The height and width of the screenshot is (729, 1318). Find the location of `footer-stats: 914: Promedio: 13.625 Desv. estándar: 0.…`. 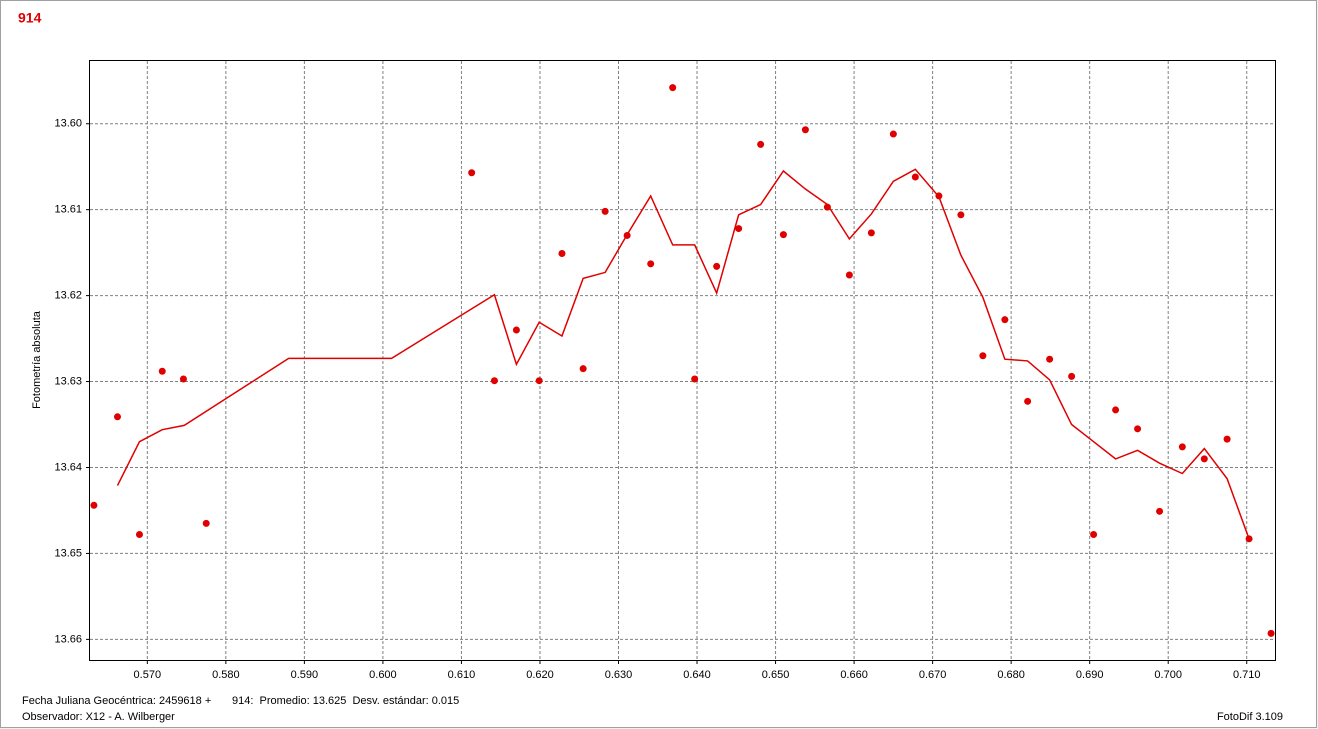

footer-stats: 914: Promedio: 13.625 Desv. estándar: 0.… is located at coordinates (345, 701).